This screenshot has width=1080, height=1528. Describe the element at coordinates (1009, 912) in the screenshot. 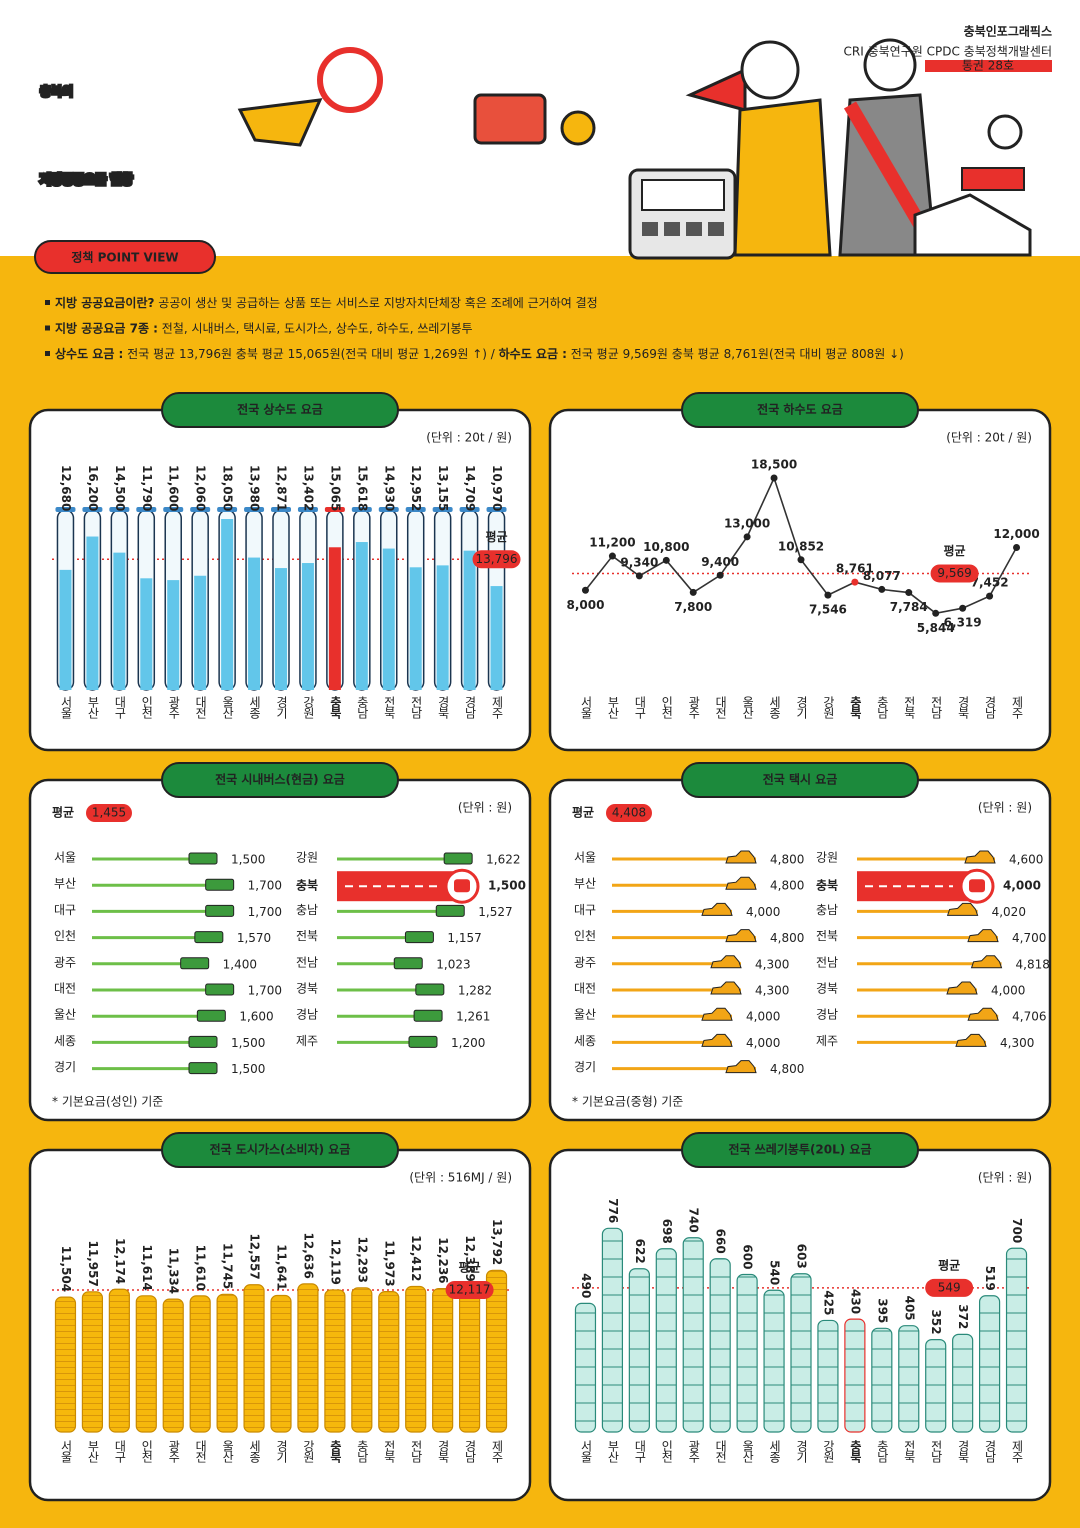

I see `value-label: 4,020` at that location.